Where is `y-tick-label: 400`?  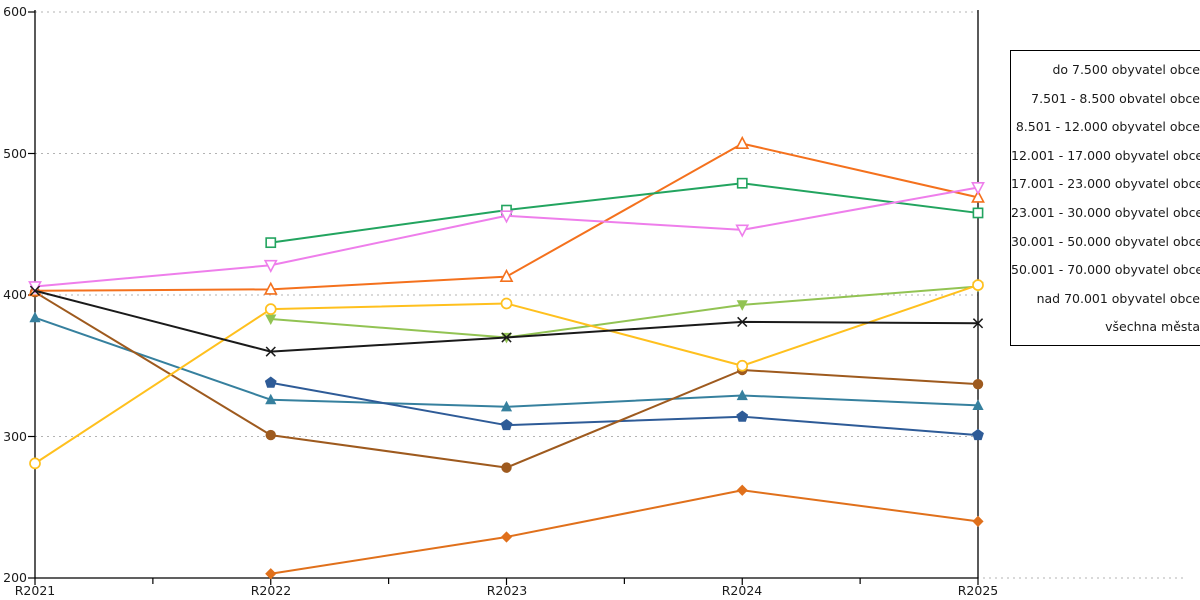 y-tick-label: 400 is located at coordinates (15, 294).